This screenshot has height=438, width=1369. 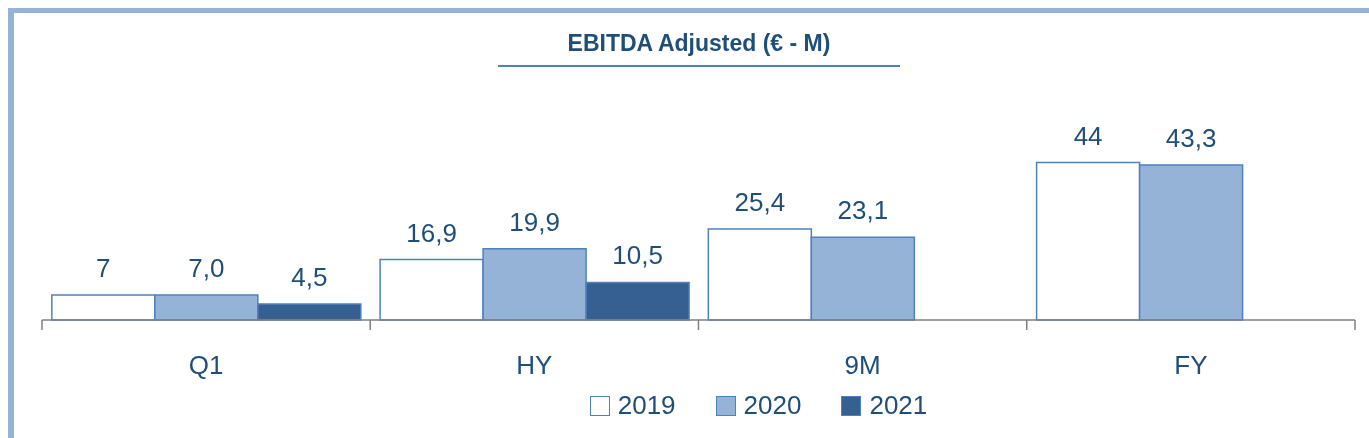 What do you see at coordinates (1191, 365) in the screenshot?
I see `x-tick-label: FY` at bounding box center [1191, 365].